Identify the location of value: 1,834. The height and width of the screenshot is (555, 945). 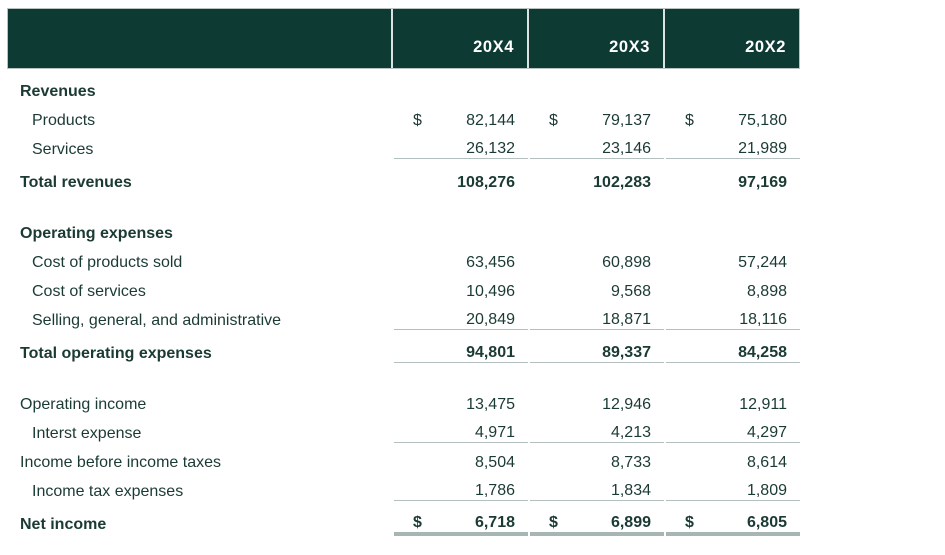
(630, 490).